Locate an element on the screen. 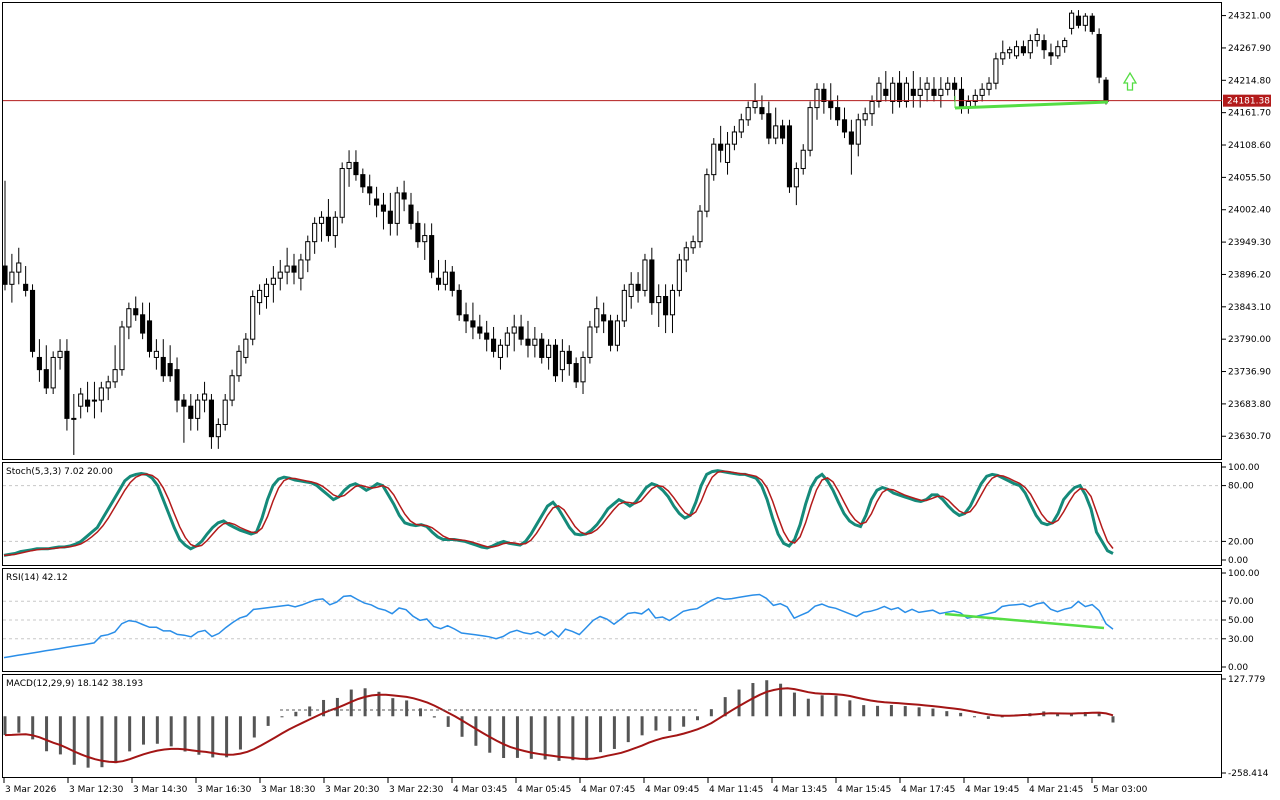 The width and height of the screenshot is (1280, 800). macd-signal-line is located at coordinates (559, 725).